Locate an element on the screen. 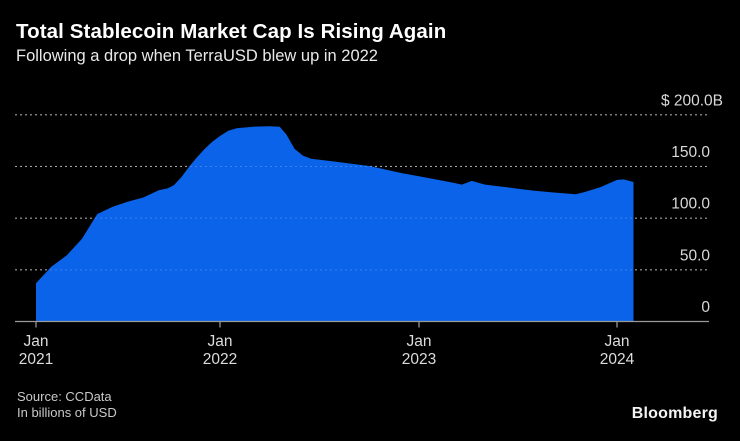  bloomberg-logo: Bloomberg is located at coordinates (674, 413).